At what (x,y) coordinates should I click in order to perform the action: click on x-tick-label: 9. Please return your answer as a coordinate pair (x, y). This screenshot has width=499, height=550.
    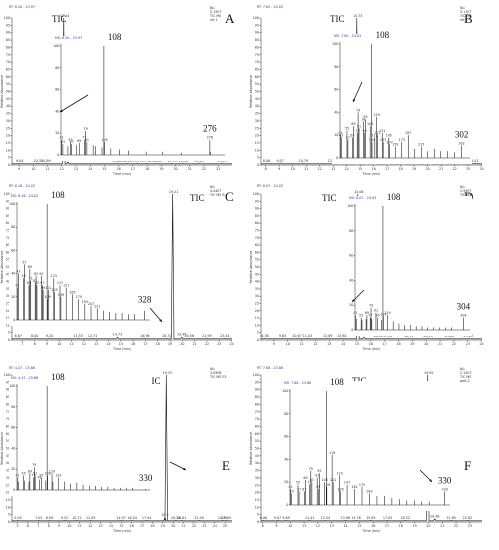
    Looking at the image, I should click on (276, 526).